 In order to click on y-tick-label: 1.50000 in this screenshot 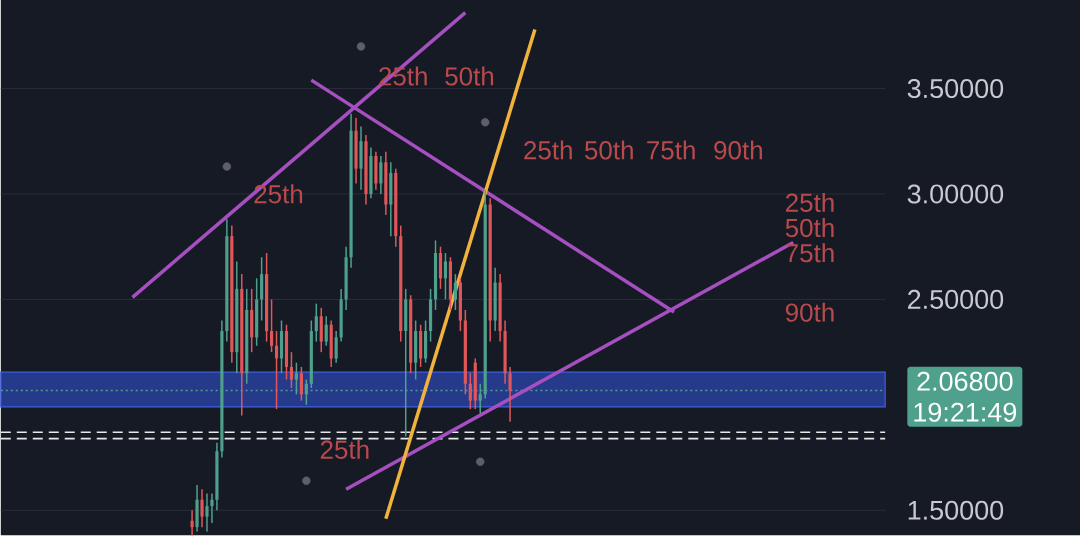, I will do `click(956, 510)`.